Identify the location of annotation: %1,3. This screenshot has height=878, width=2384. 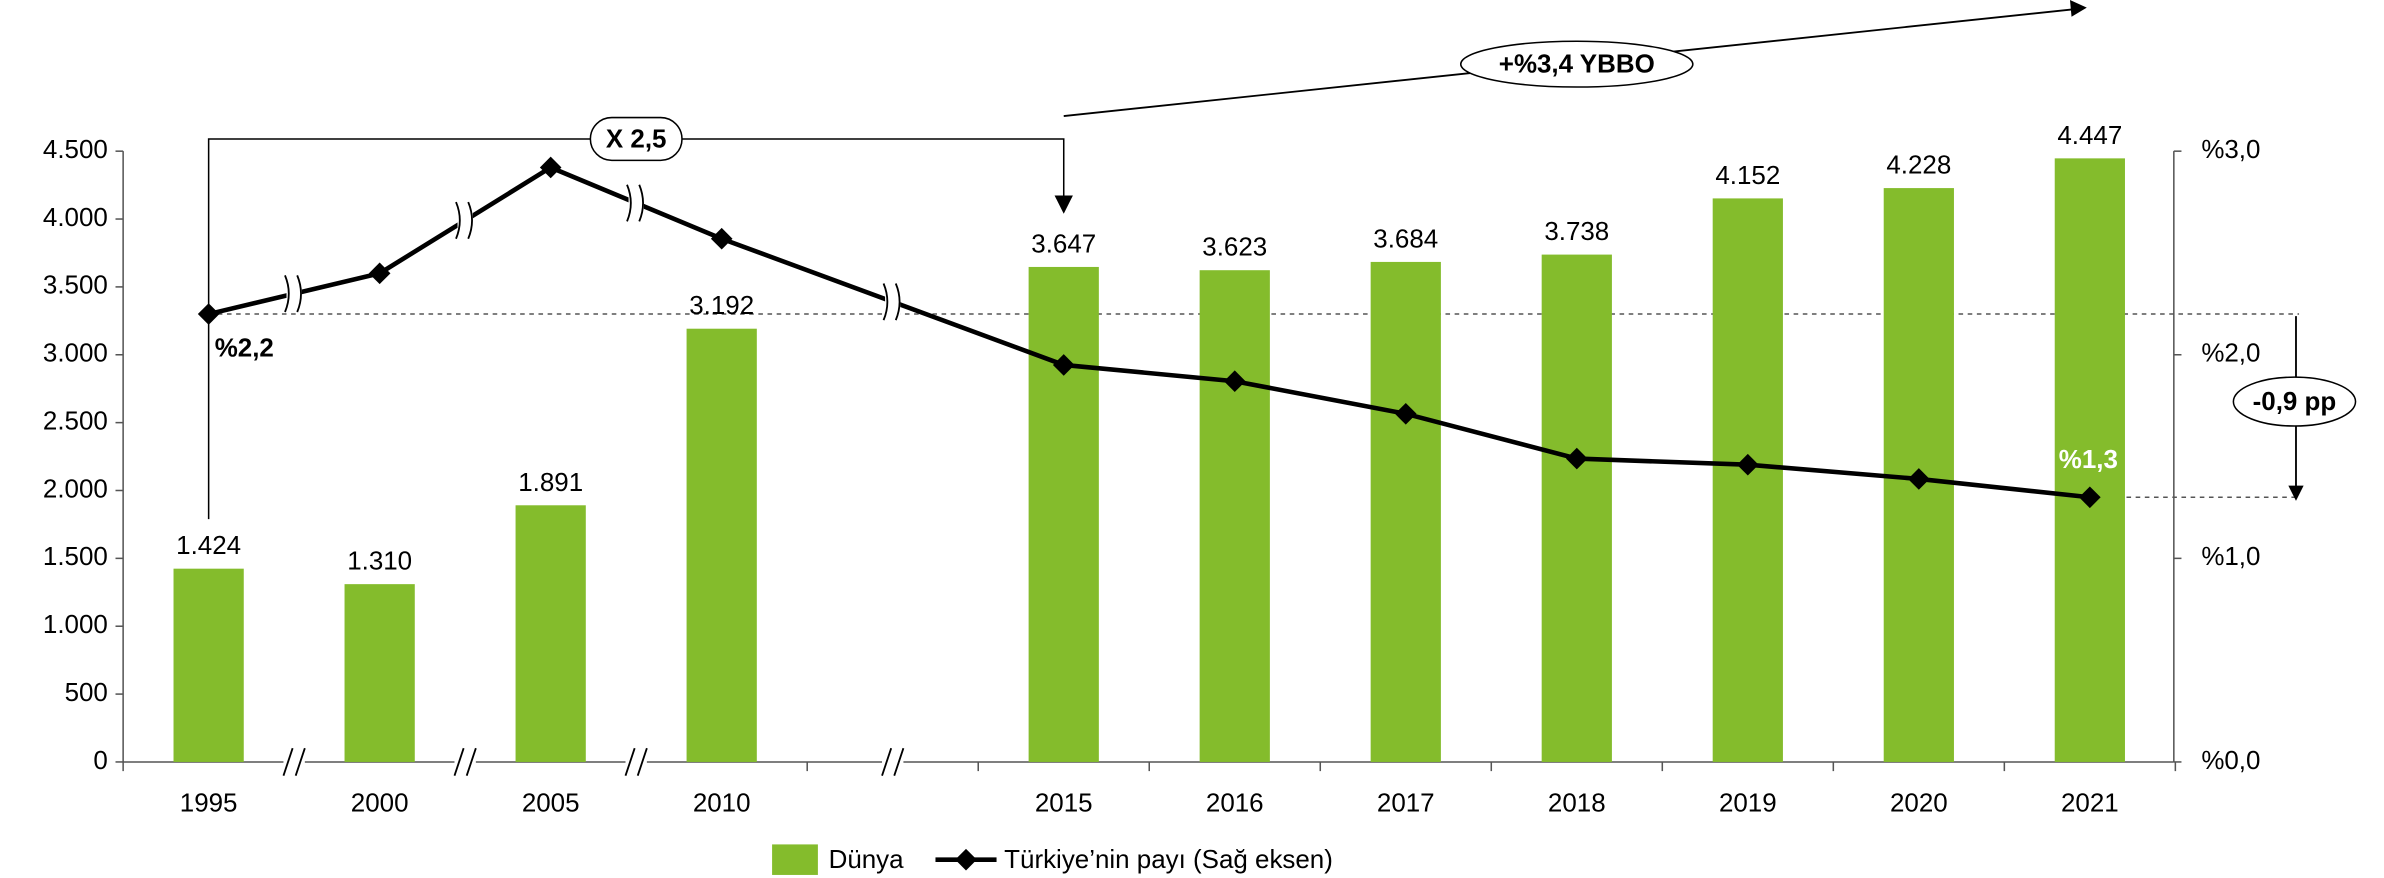
(2088, 460).